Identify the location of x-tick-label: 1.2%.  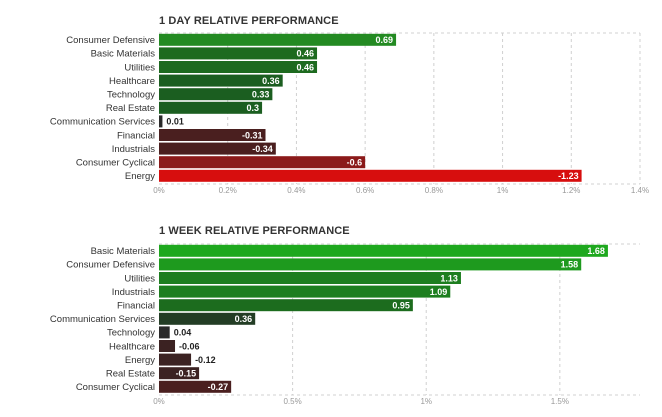
(571, 190).